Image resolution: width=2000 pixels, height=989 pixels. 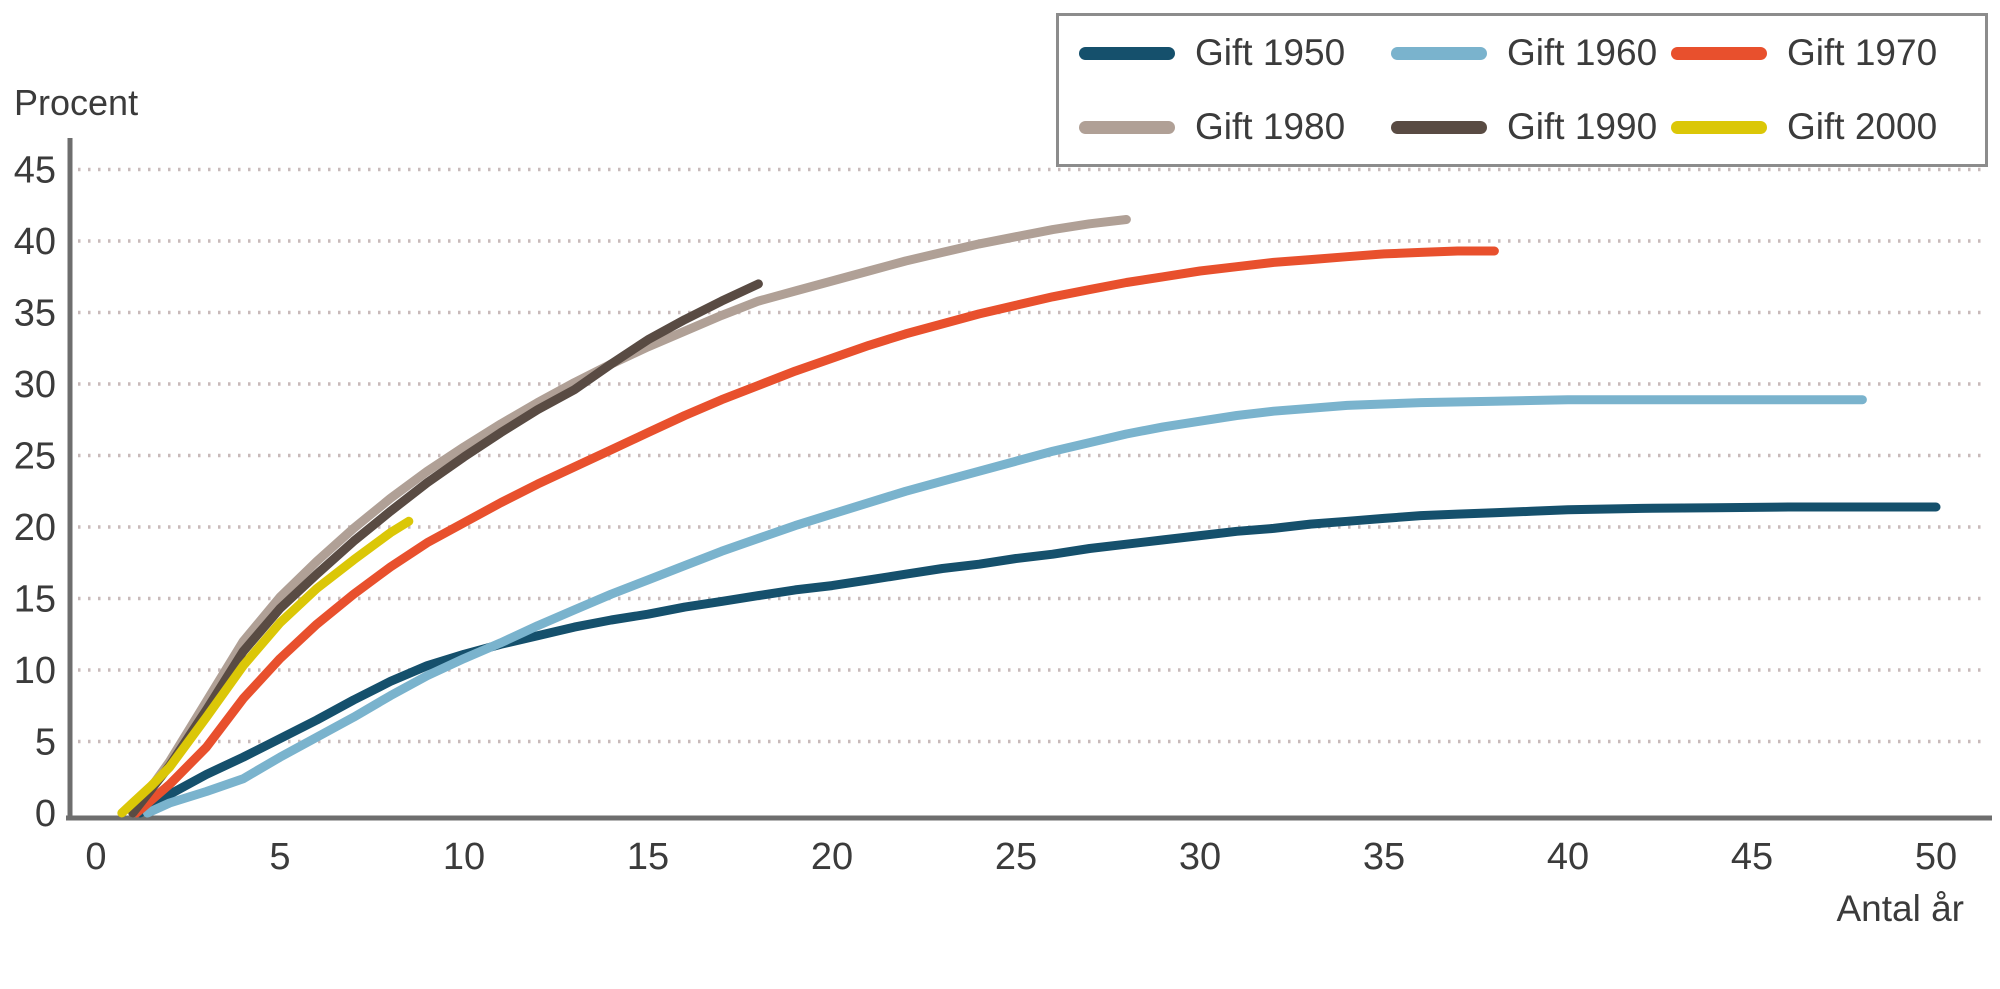 I want to click on x-tick-label-0: 0, so click(x=95, y=857).